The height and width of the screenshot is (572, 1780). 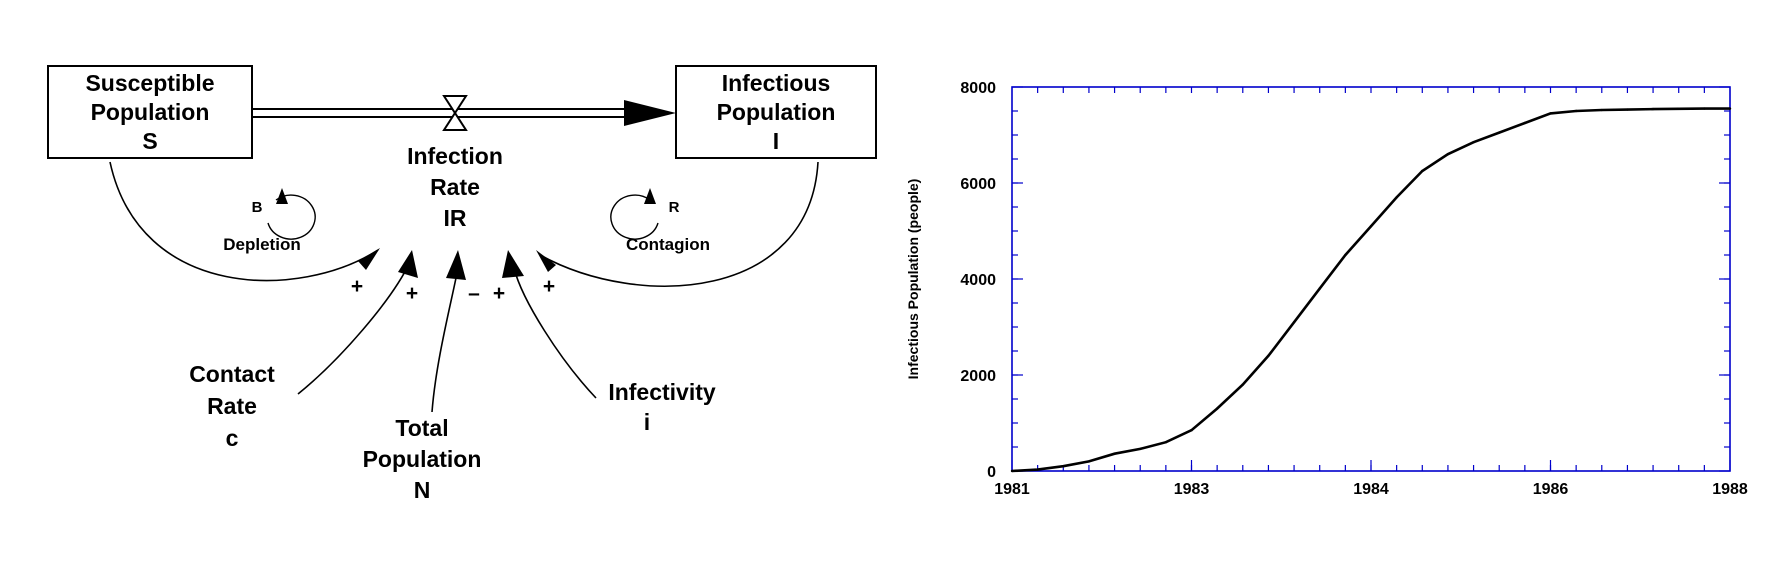 I want to click on contact-rate-variable: Contact Rate c, so click(x=232, y=406).